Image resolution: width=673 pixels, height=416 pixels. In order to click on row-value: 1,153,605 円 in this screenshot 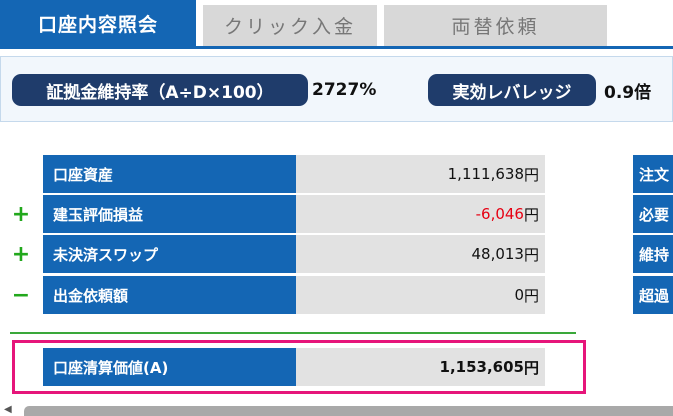, I will do `click(420, 367)`.